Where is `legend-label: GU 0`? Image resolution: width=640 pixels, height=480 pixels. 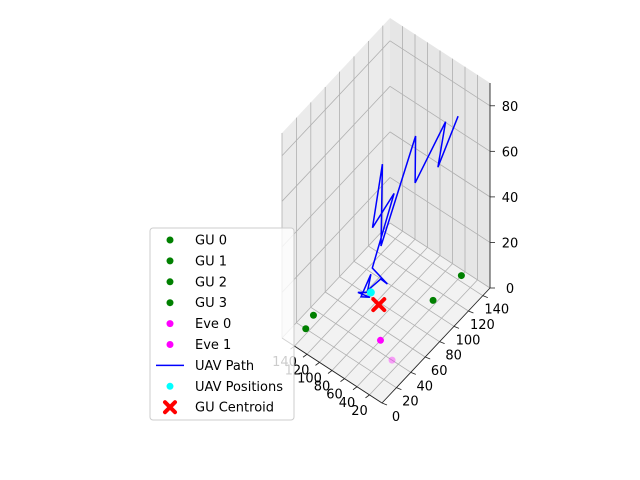 legend-label: GU 0 is located at coordinates (211, 241).